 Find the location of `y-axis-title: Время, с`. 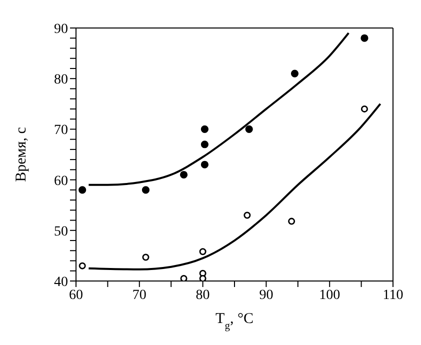

y-axis-title: Время, с is located at coordinates (21, 154).